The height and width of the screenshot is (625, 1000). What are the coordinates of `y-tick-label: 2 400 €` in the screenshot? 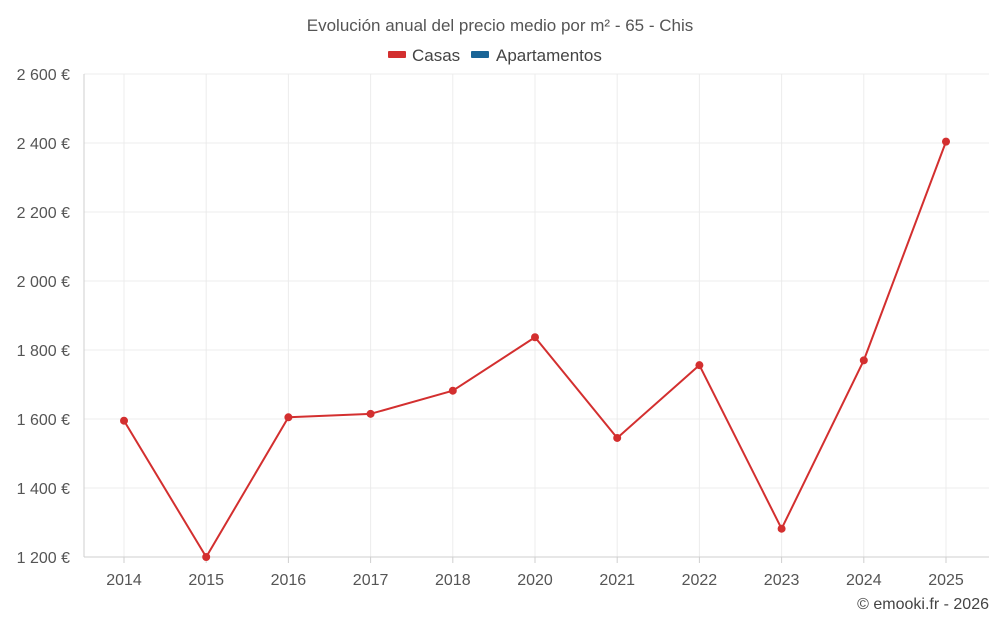 It's located at (43, 144).